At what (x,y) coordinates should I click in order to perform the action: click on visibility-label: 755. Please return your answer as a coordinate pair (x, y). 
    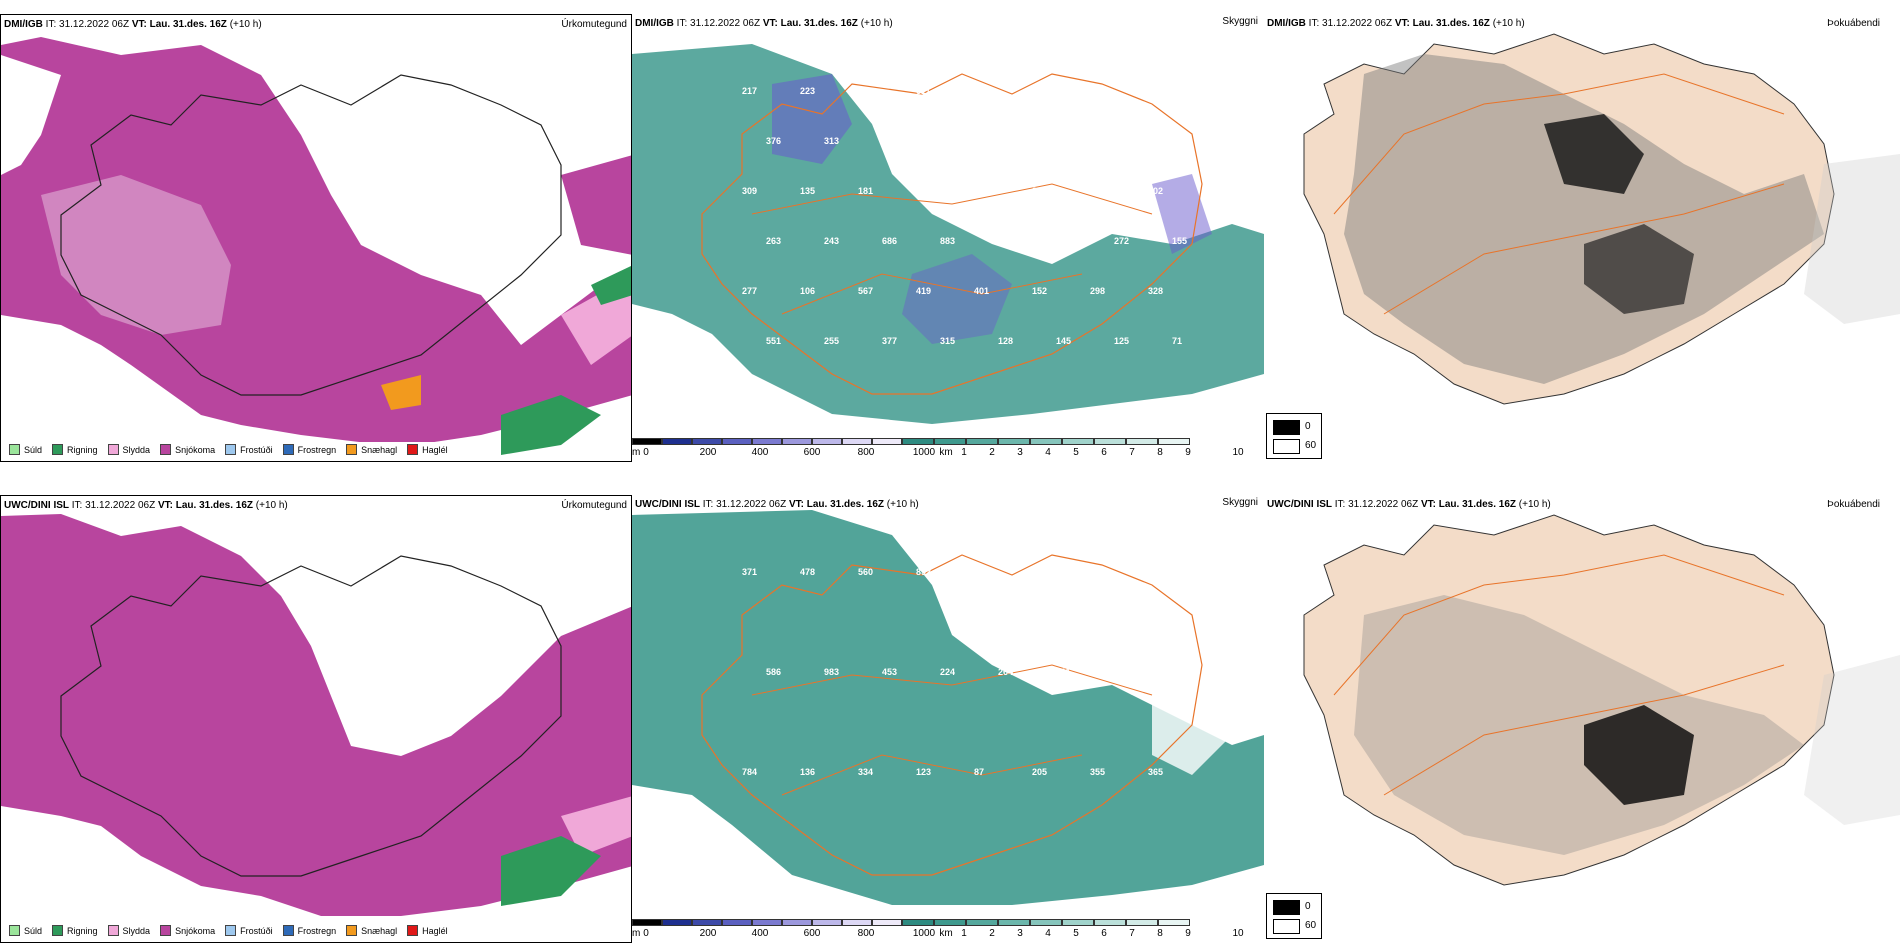
    Looking at the image, I should click on (1039, 572).